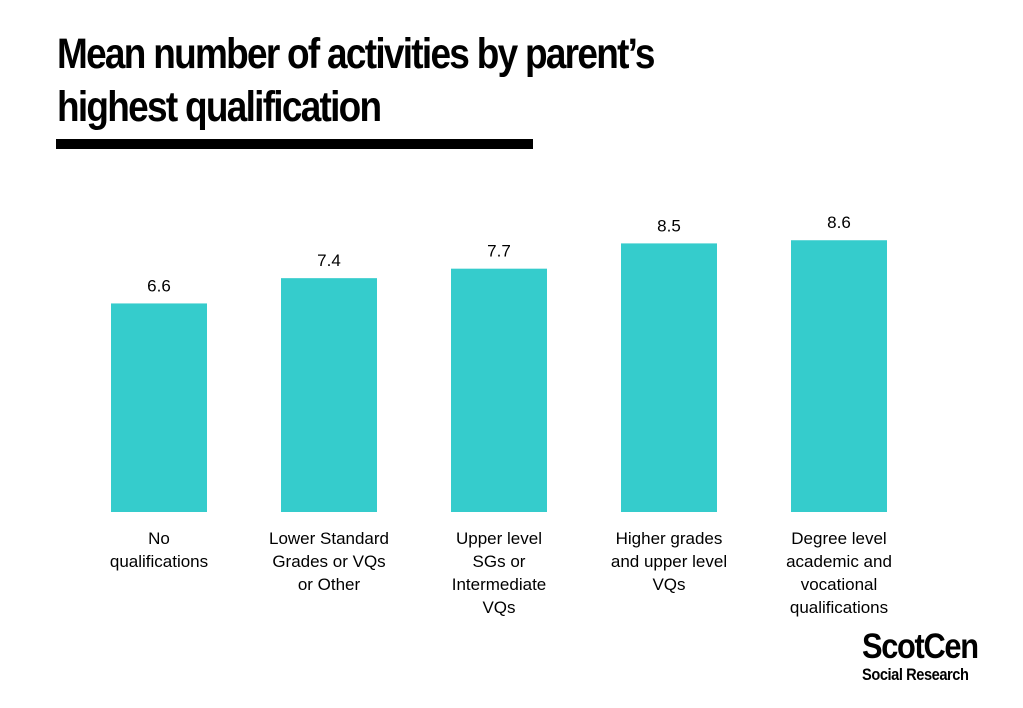 Image resolution: width=1023 pixels, height=708 pixels. I want to click on category-label-line: Lower Standard, so click(329, 538).